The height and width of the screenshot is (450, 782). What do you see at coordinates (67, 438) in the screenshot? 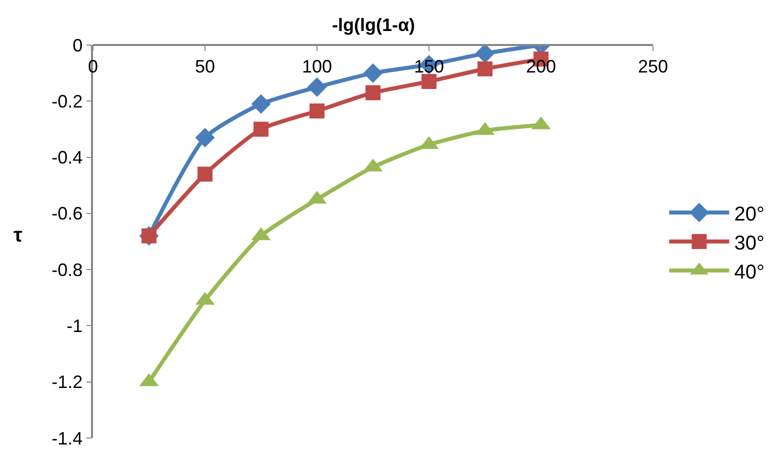
I see `y-tick-label: -1.4` at bounding box center [67, 438].